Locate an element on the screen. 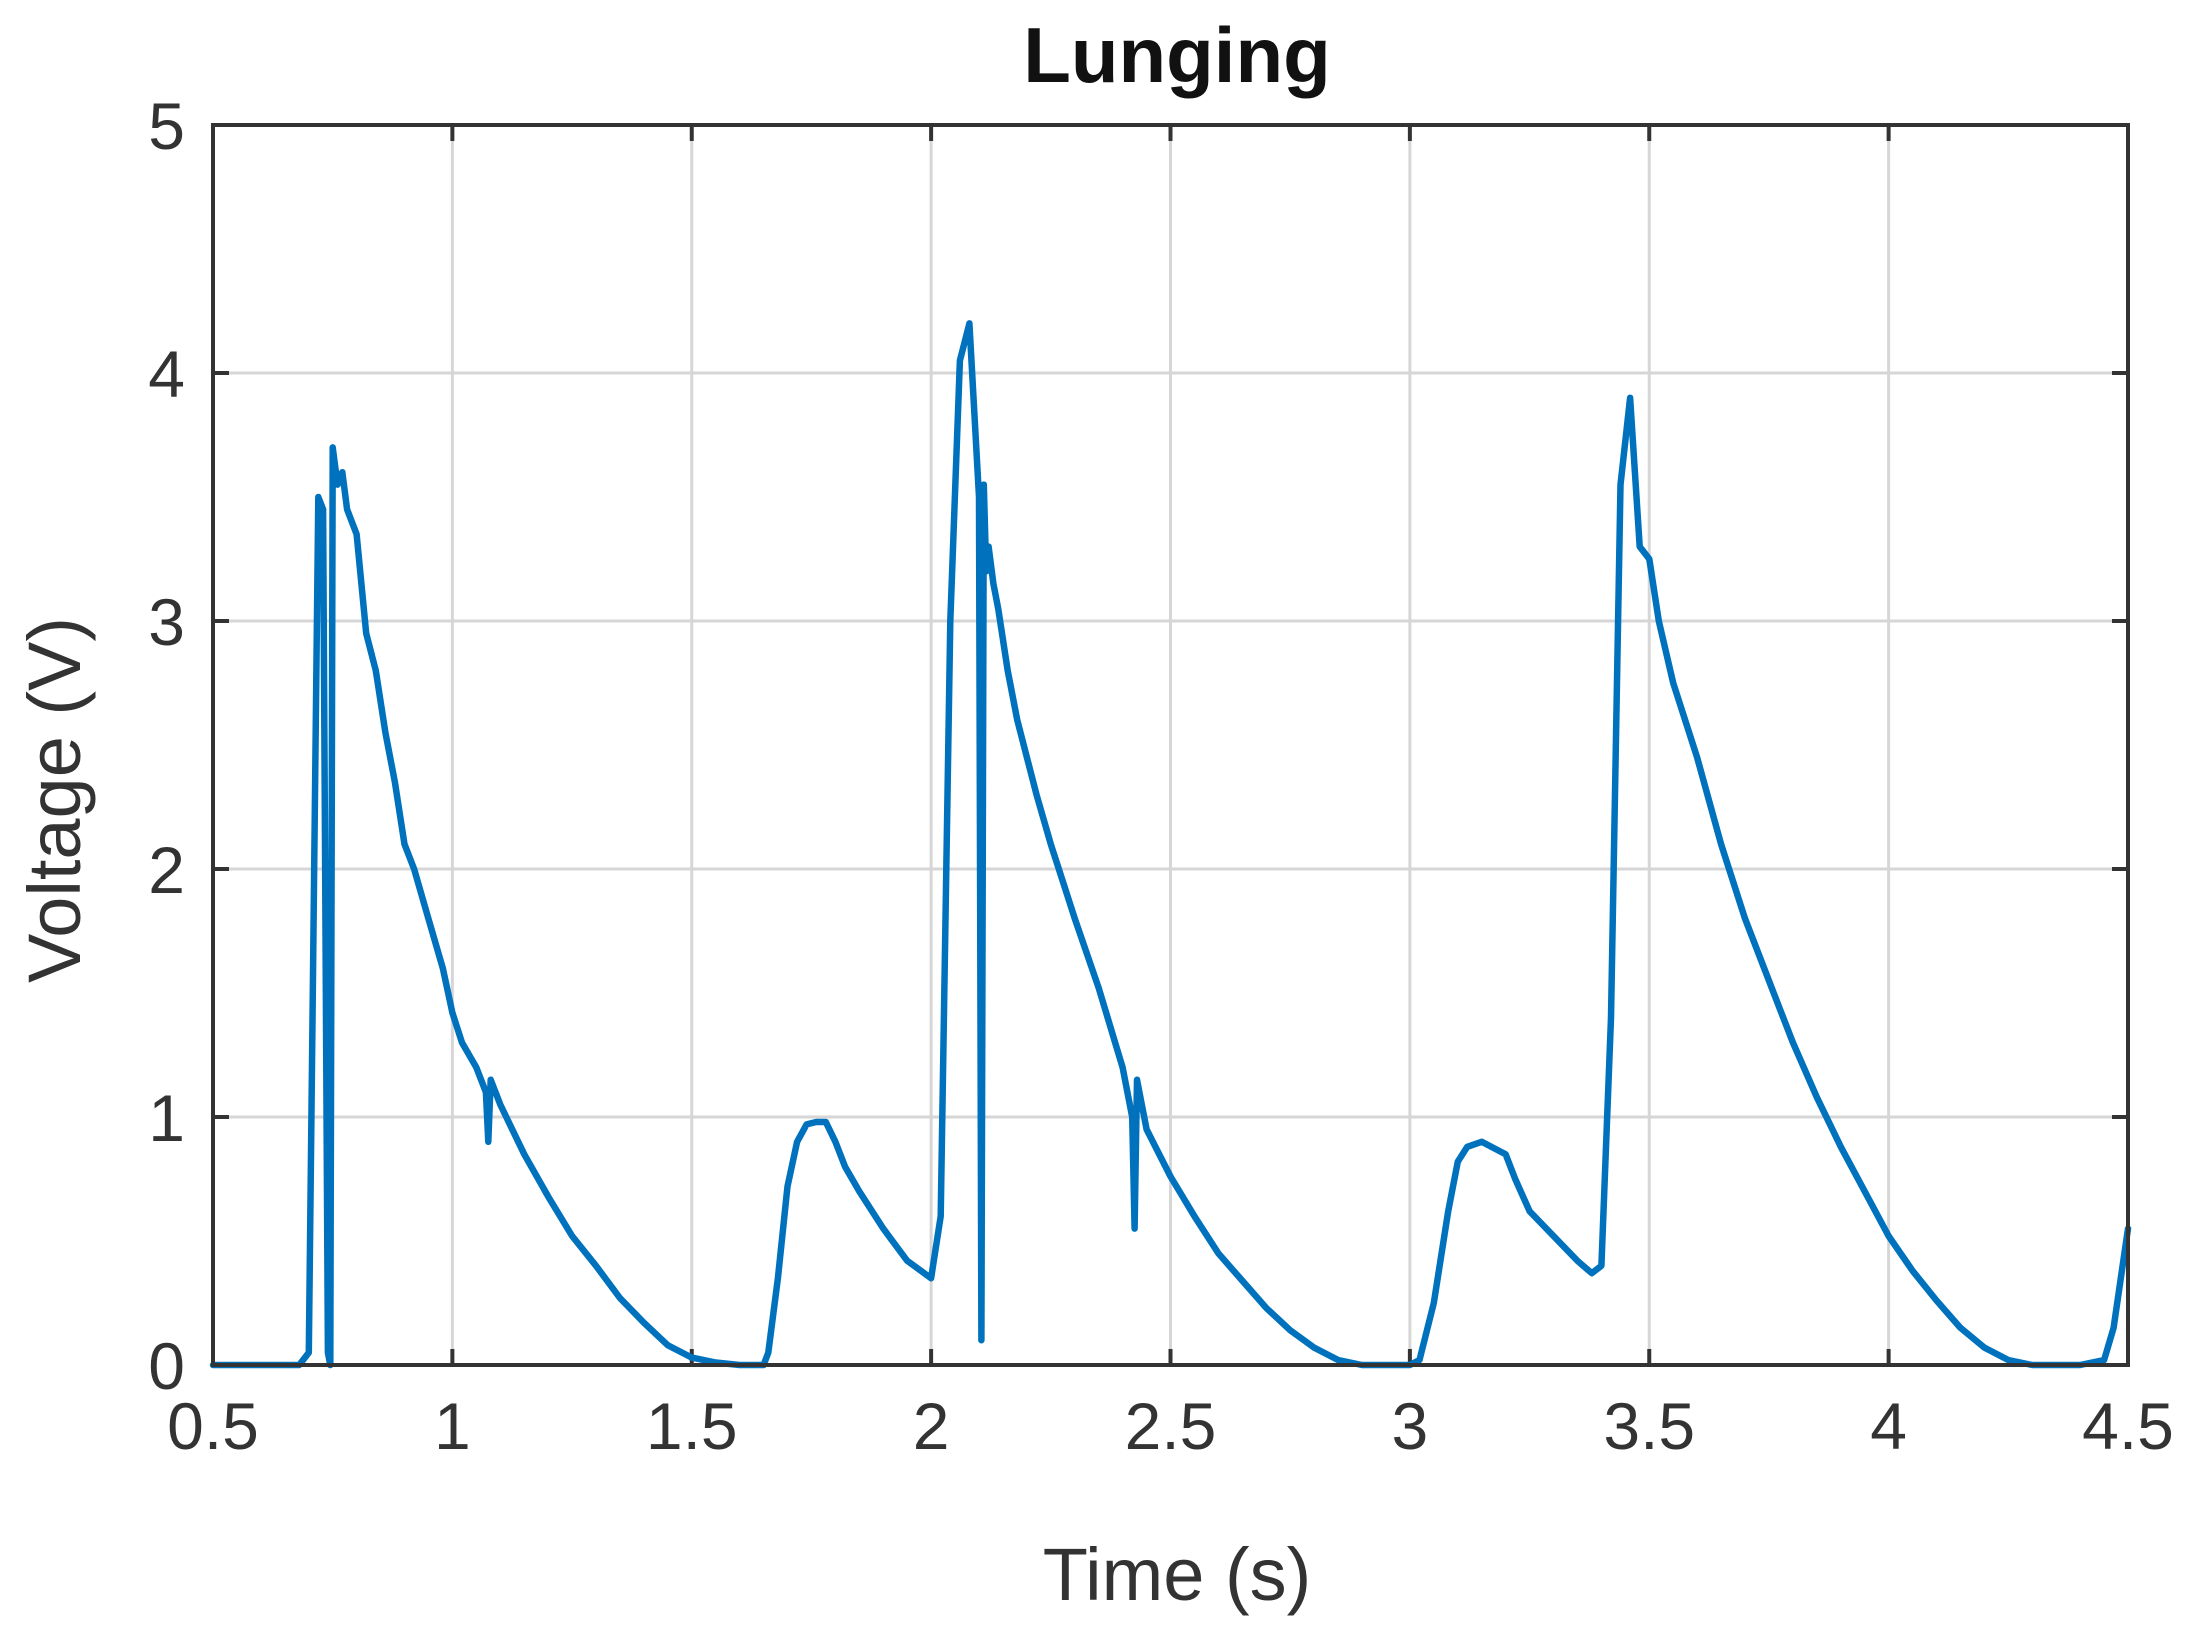 The image size is (2189, 1642). x-tick-label: 3 is located at coordinates (1410, 1426).